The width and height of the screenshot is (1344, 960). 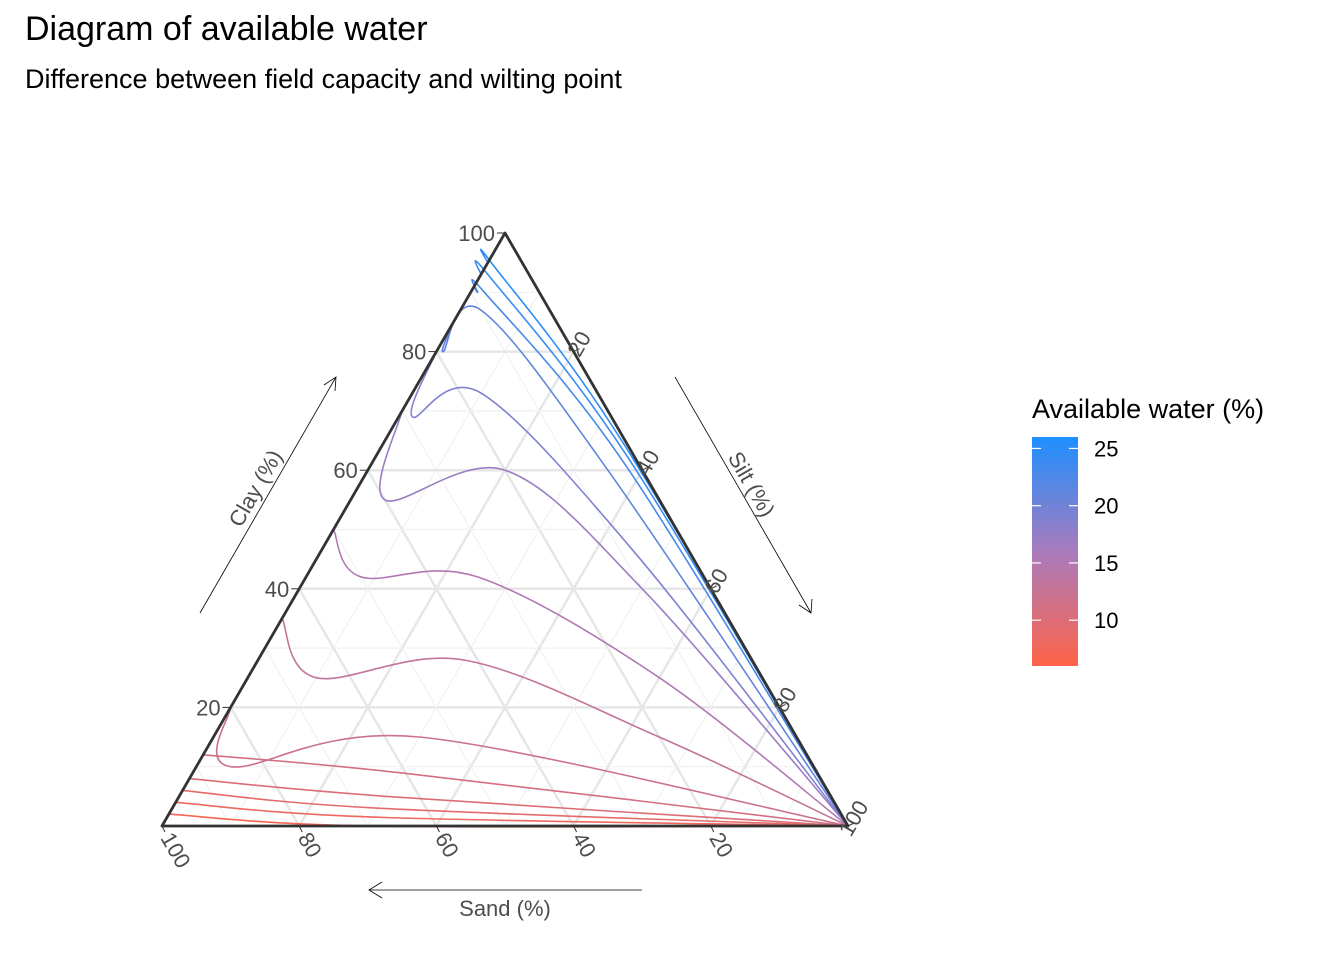 I want to click on legend-colorbar, so click(x=1055, y=551).